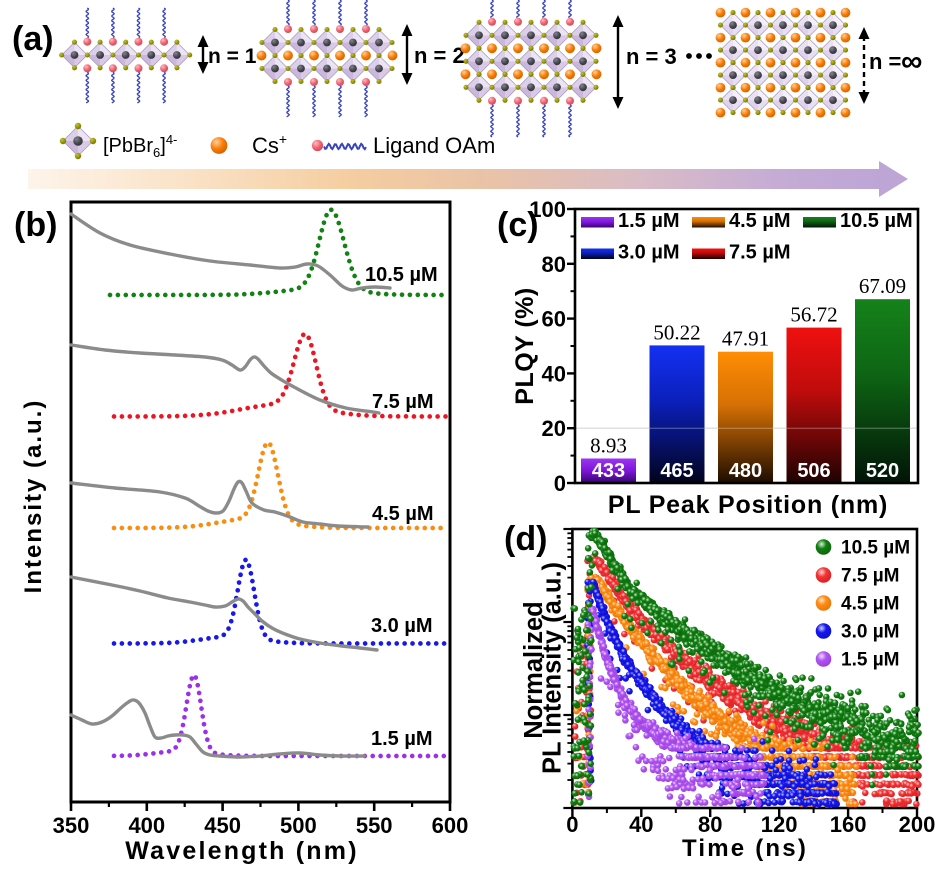 Image resolution: width=944 pixels, height=870 pixels. Describe the element at coordinates (269, 144) in the screenshot. I see `svg-text: Cs+` at that location.